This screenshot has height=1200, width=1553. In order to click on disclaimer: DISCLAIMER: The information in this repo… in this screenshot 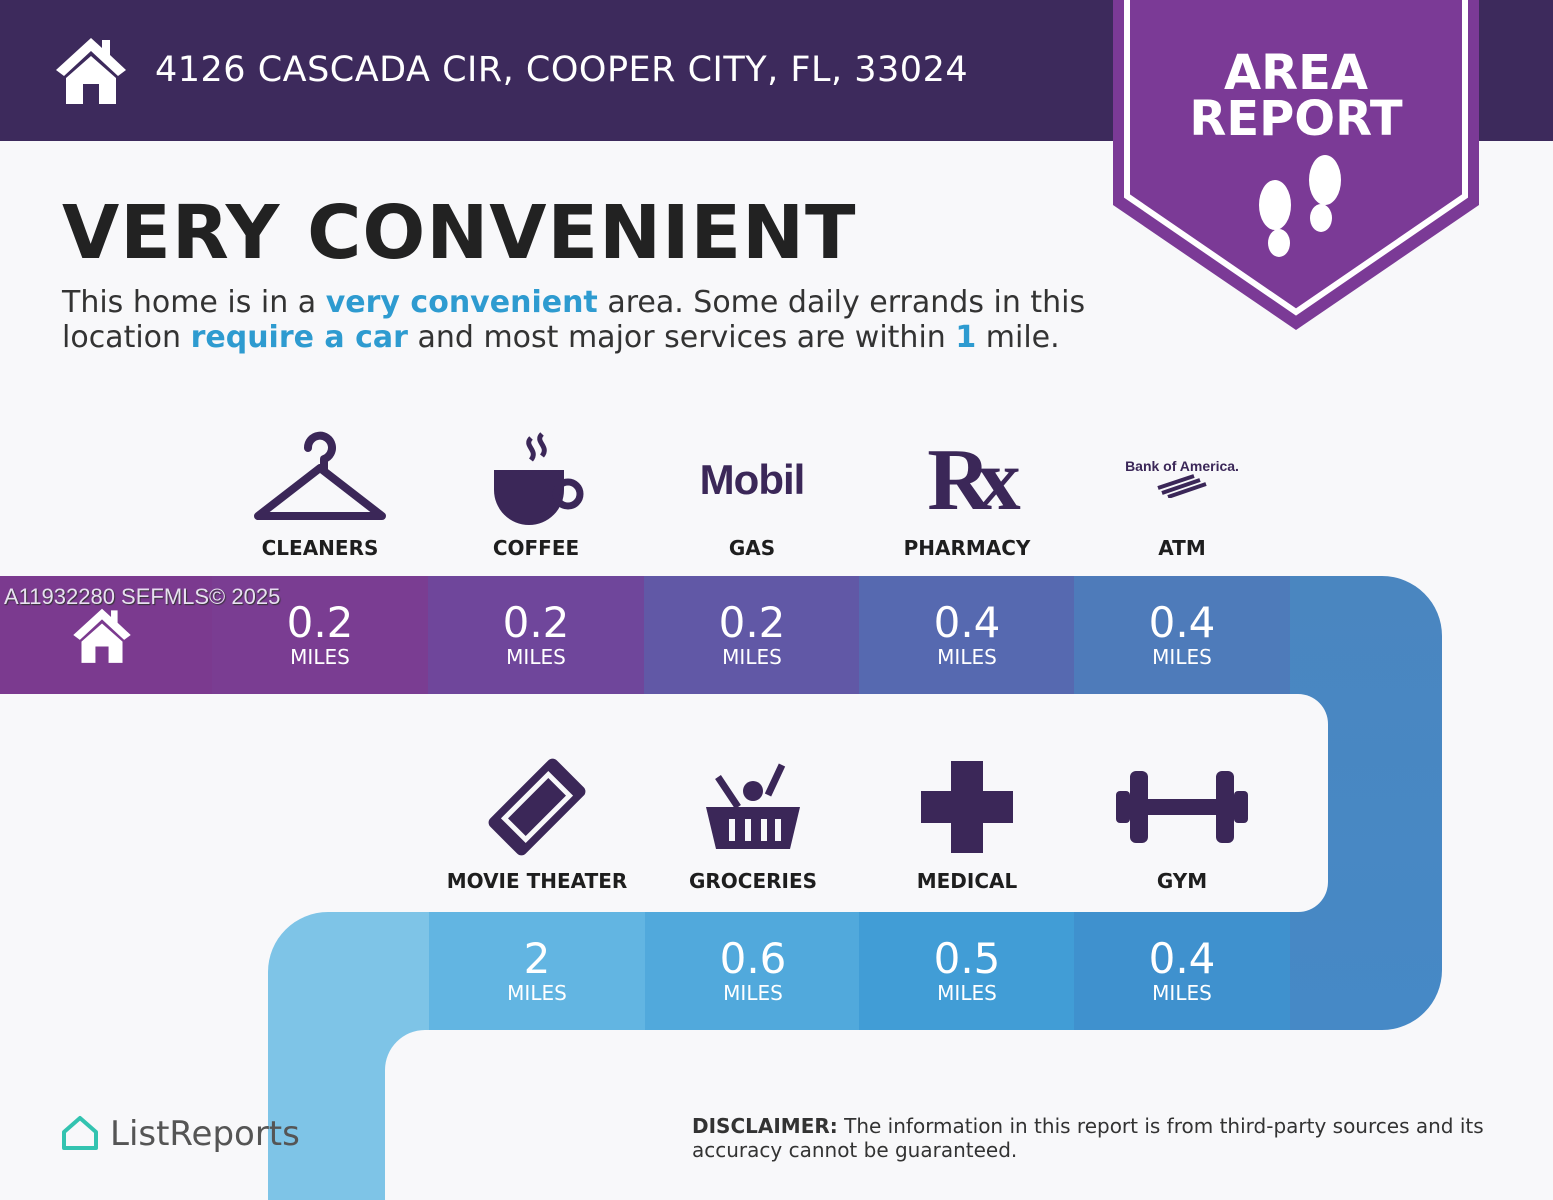, I will do `click(1088, 1138)`.